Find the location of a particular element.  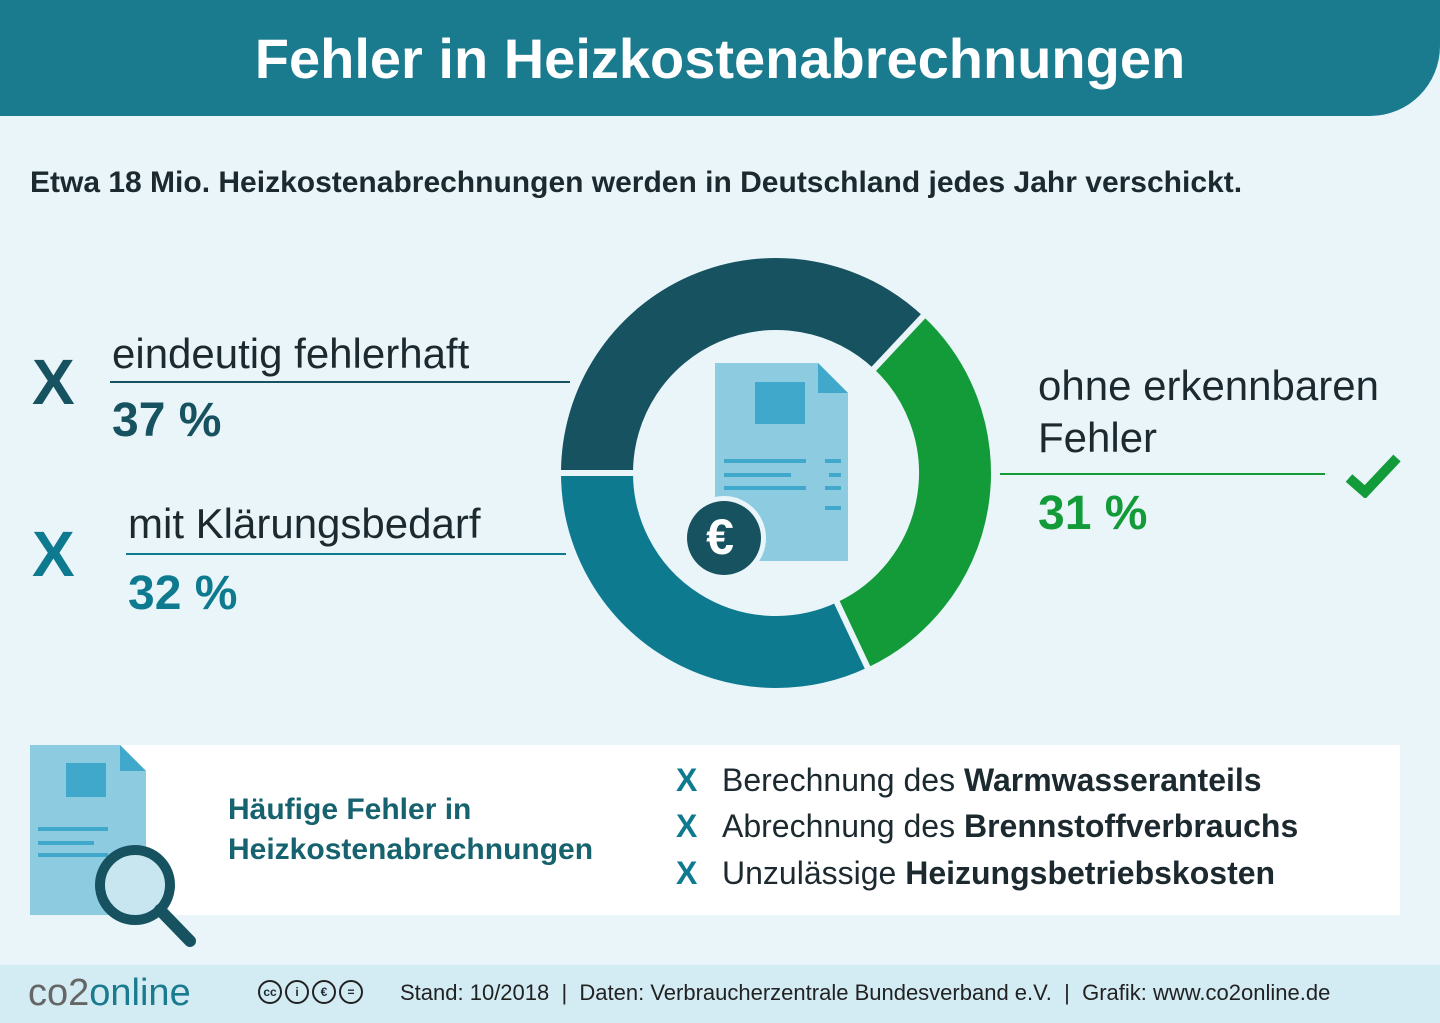

pct-fehlerhaft: 37 % is located at coordinates (167, 420).